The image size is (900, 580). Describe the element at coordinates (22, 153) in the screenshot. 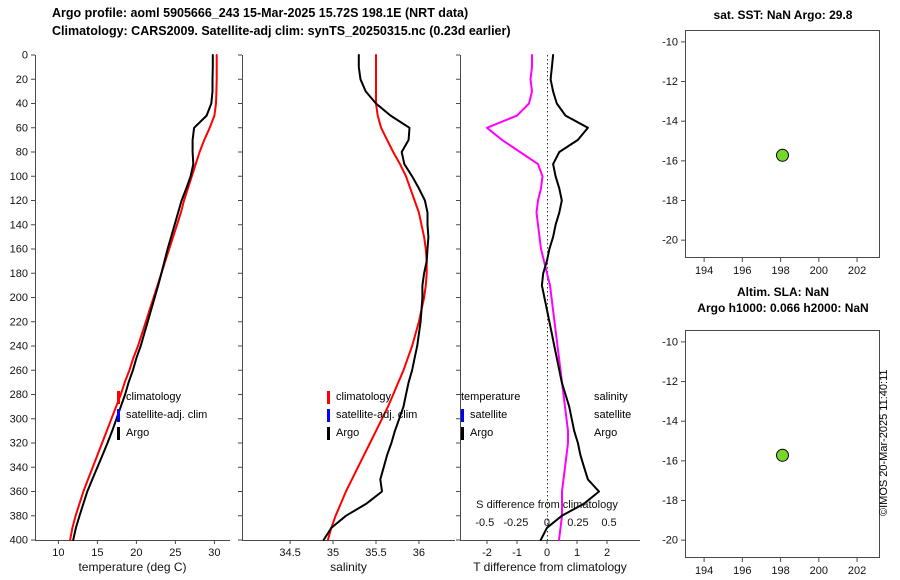

I see `svg-text: 80` at that location.